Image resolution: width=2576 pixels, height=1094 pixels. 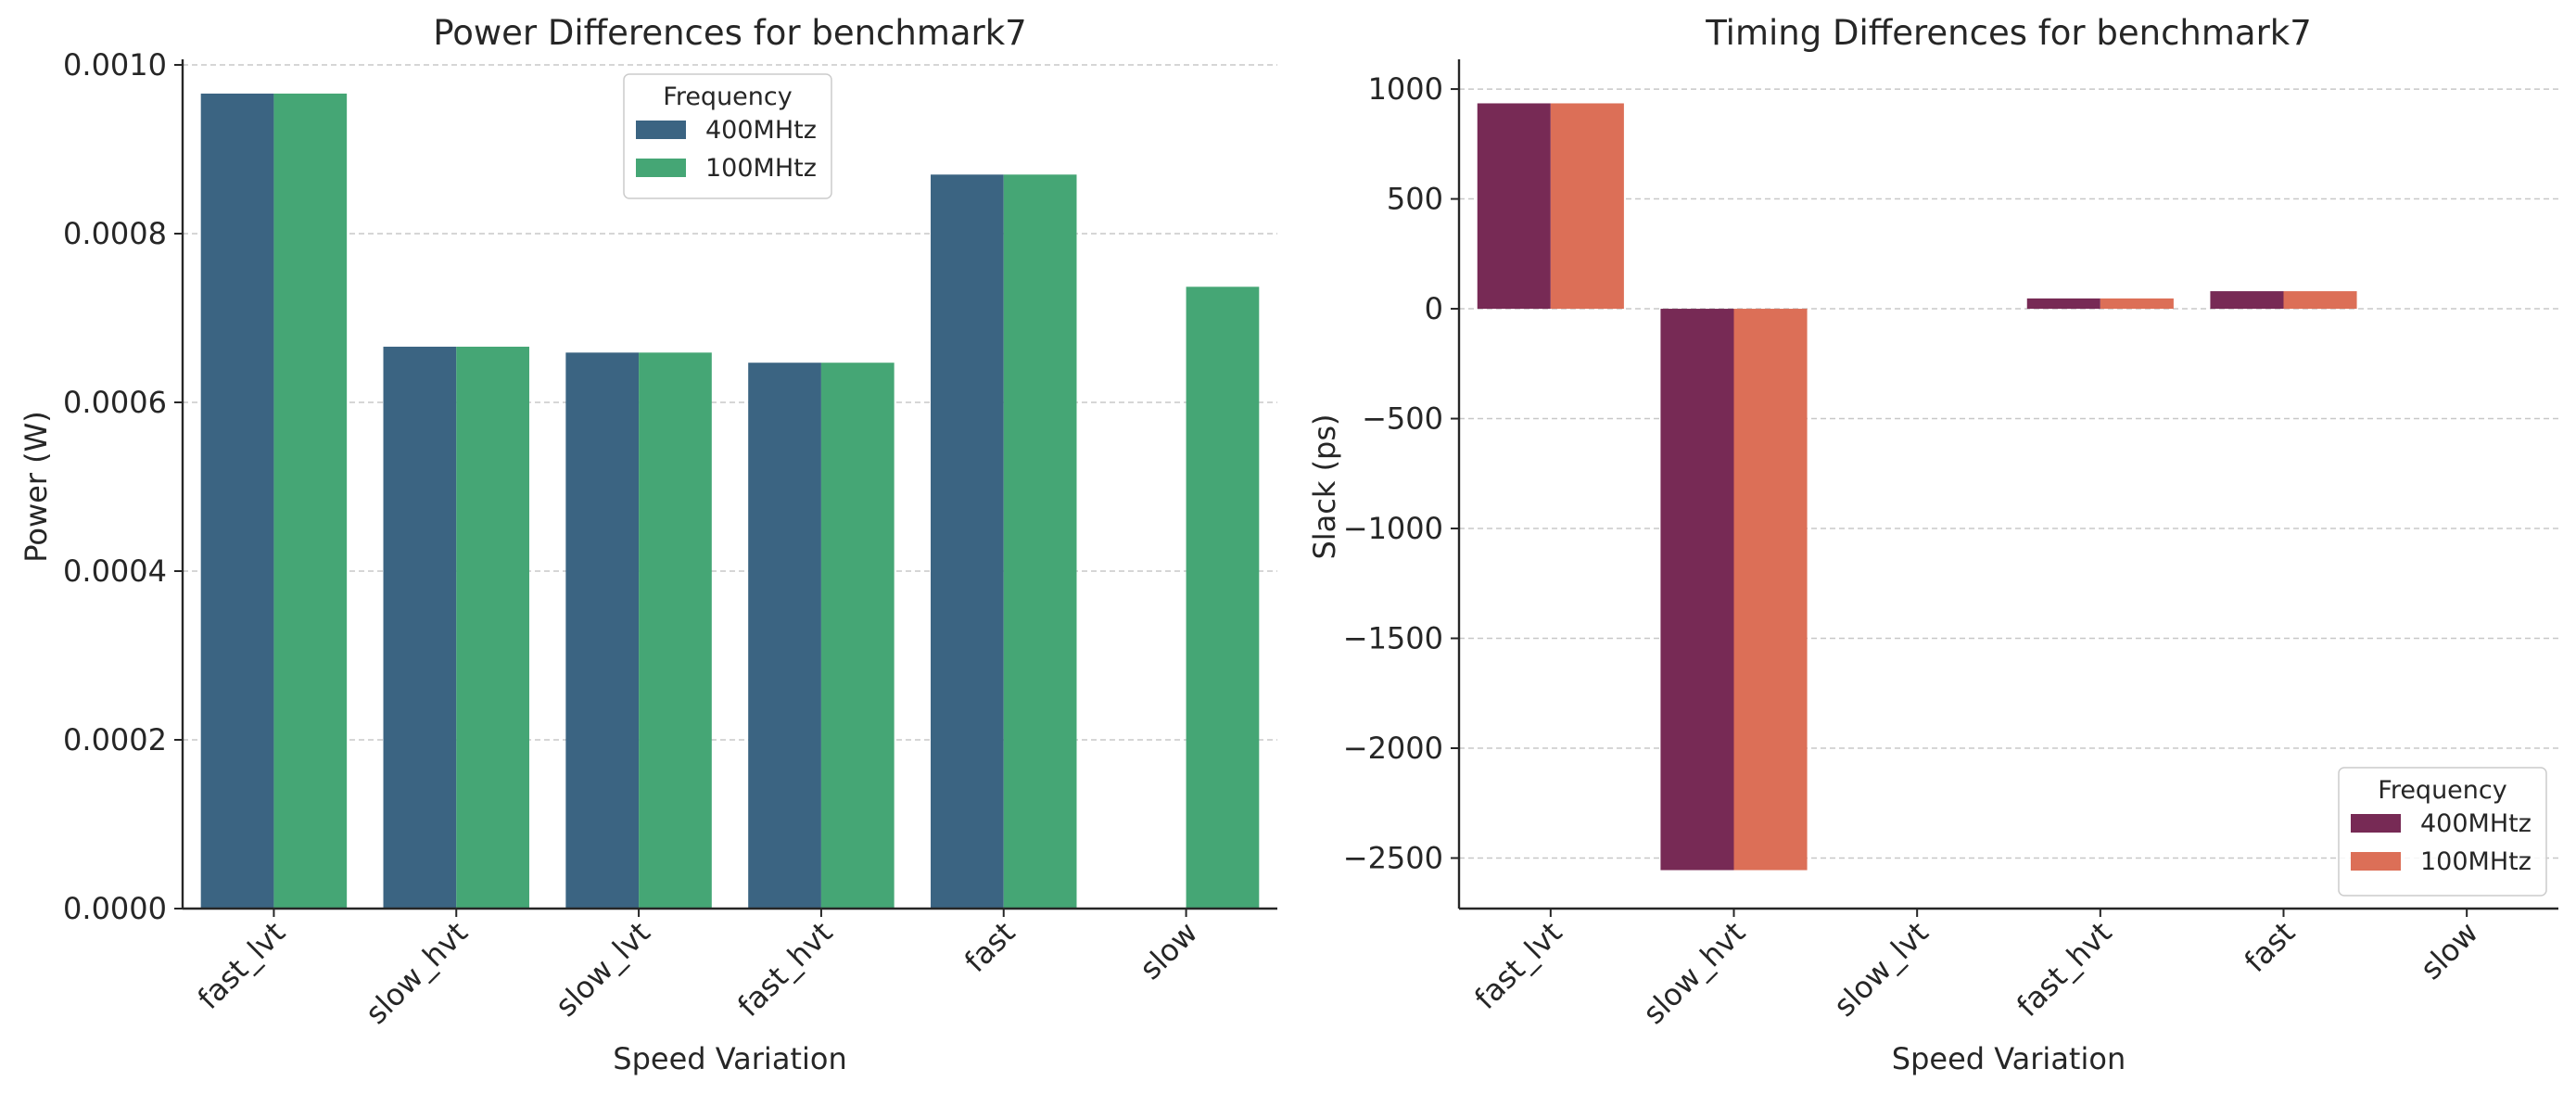 I want to click on timing-x-ticks: fast_lvt slow_hvt slow_lvt fast_hvt fast slow, so click(x=1976, y=970).